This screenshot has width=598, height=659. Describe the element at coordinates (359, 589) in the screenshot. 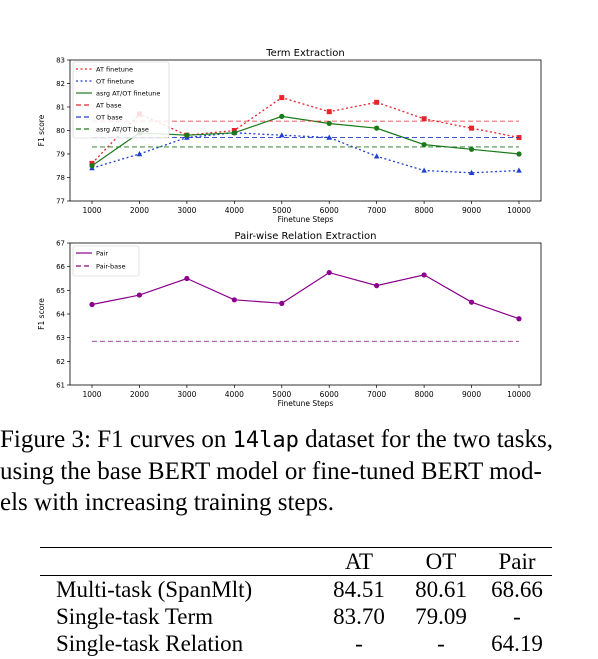

I see `table-cell: 84.51` at that location.